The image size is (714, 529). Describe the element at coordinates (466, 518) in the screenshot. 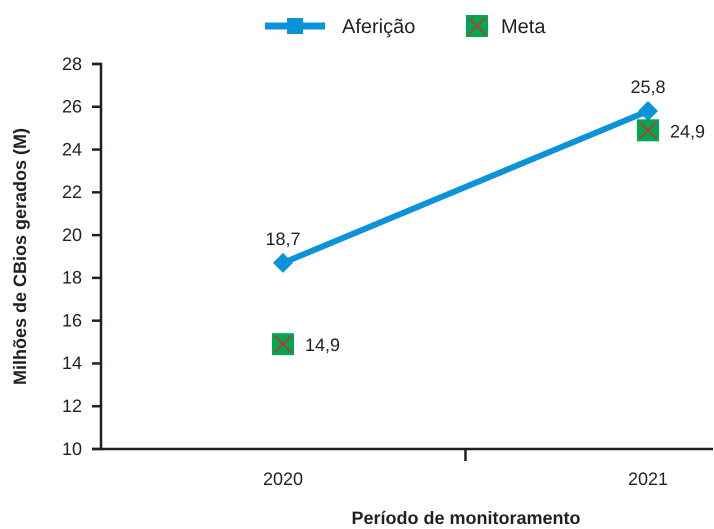

I see `x-axis-title: Período de monitoramento` at that location.